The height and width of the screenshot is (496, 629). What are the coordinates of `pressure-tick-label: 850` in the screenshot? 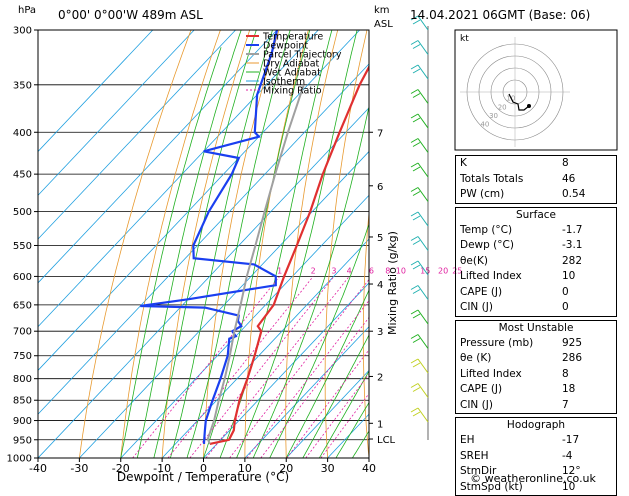 It's located at (22, 401).